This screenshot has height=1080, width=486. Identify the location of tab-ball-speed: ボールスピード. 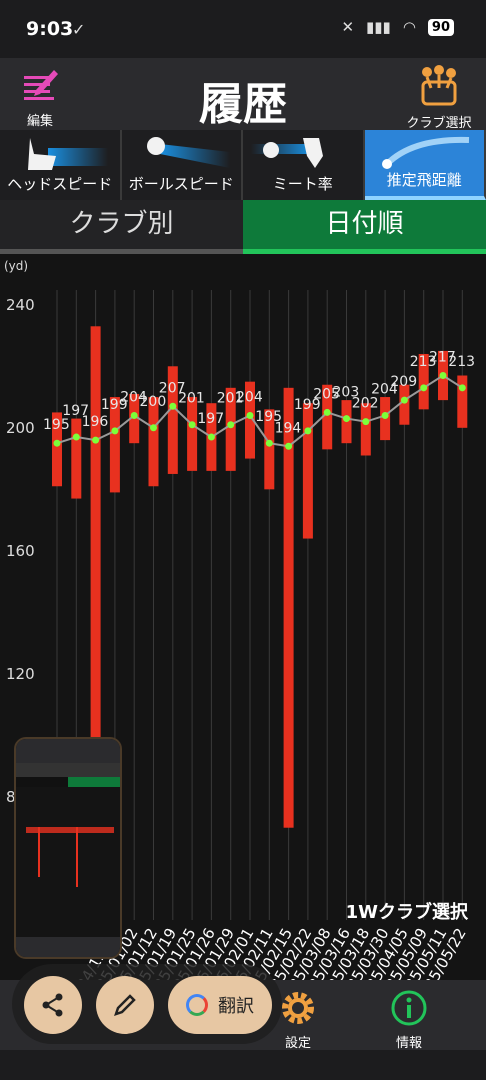
(182, 165).